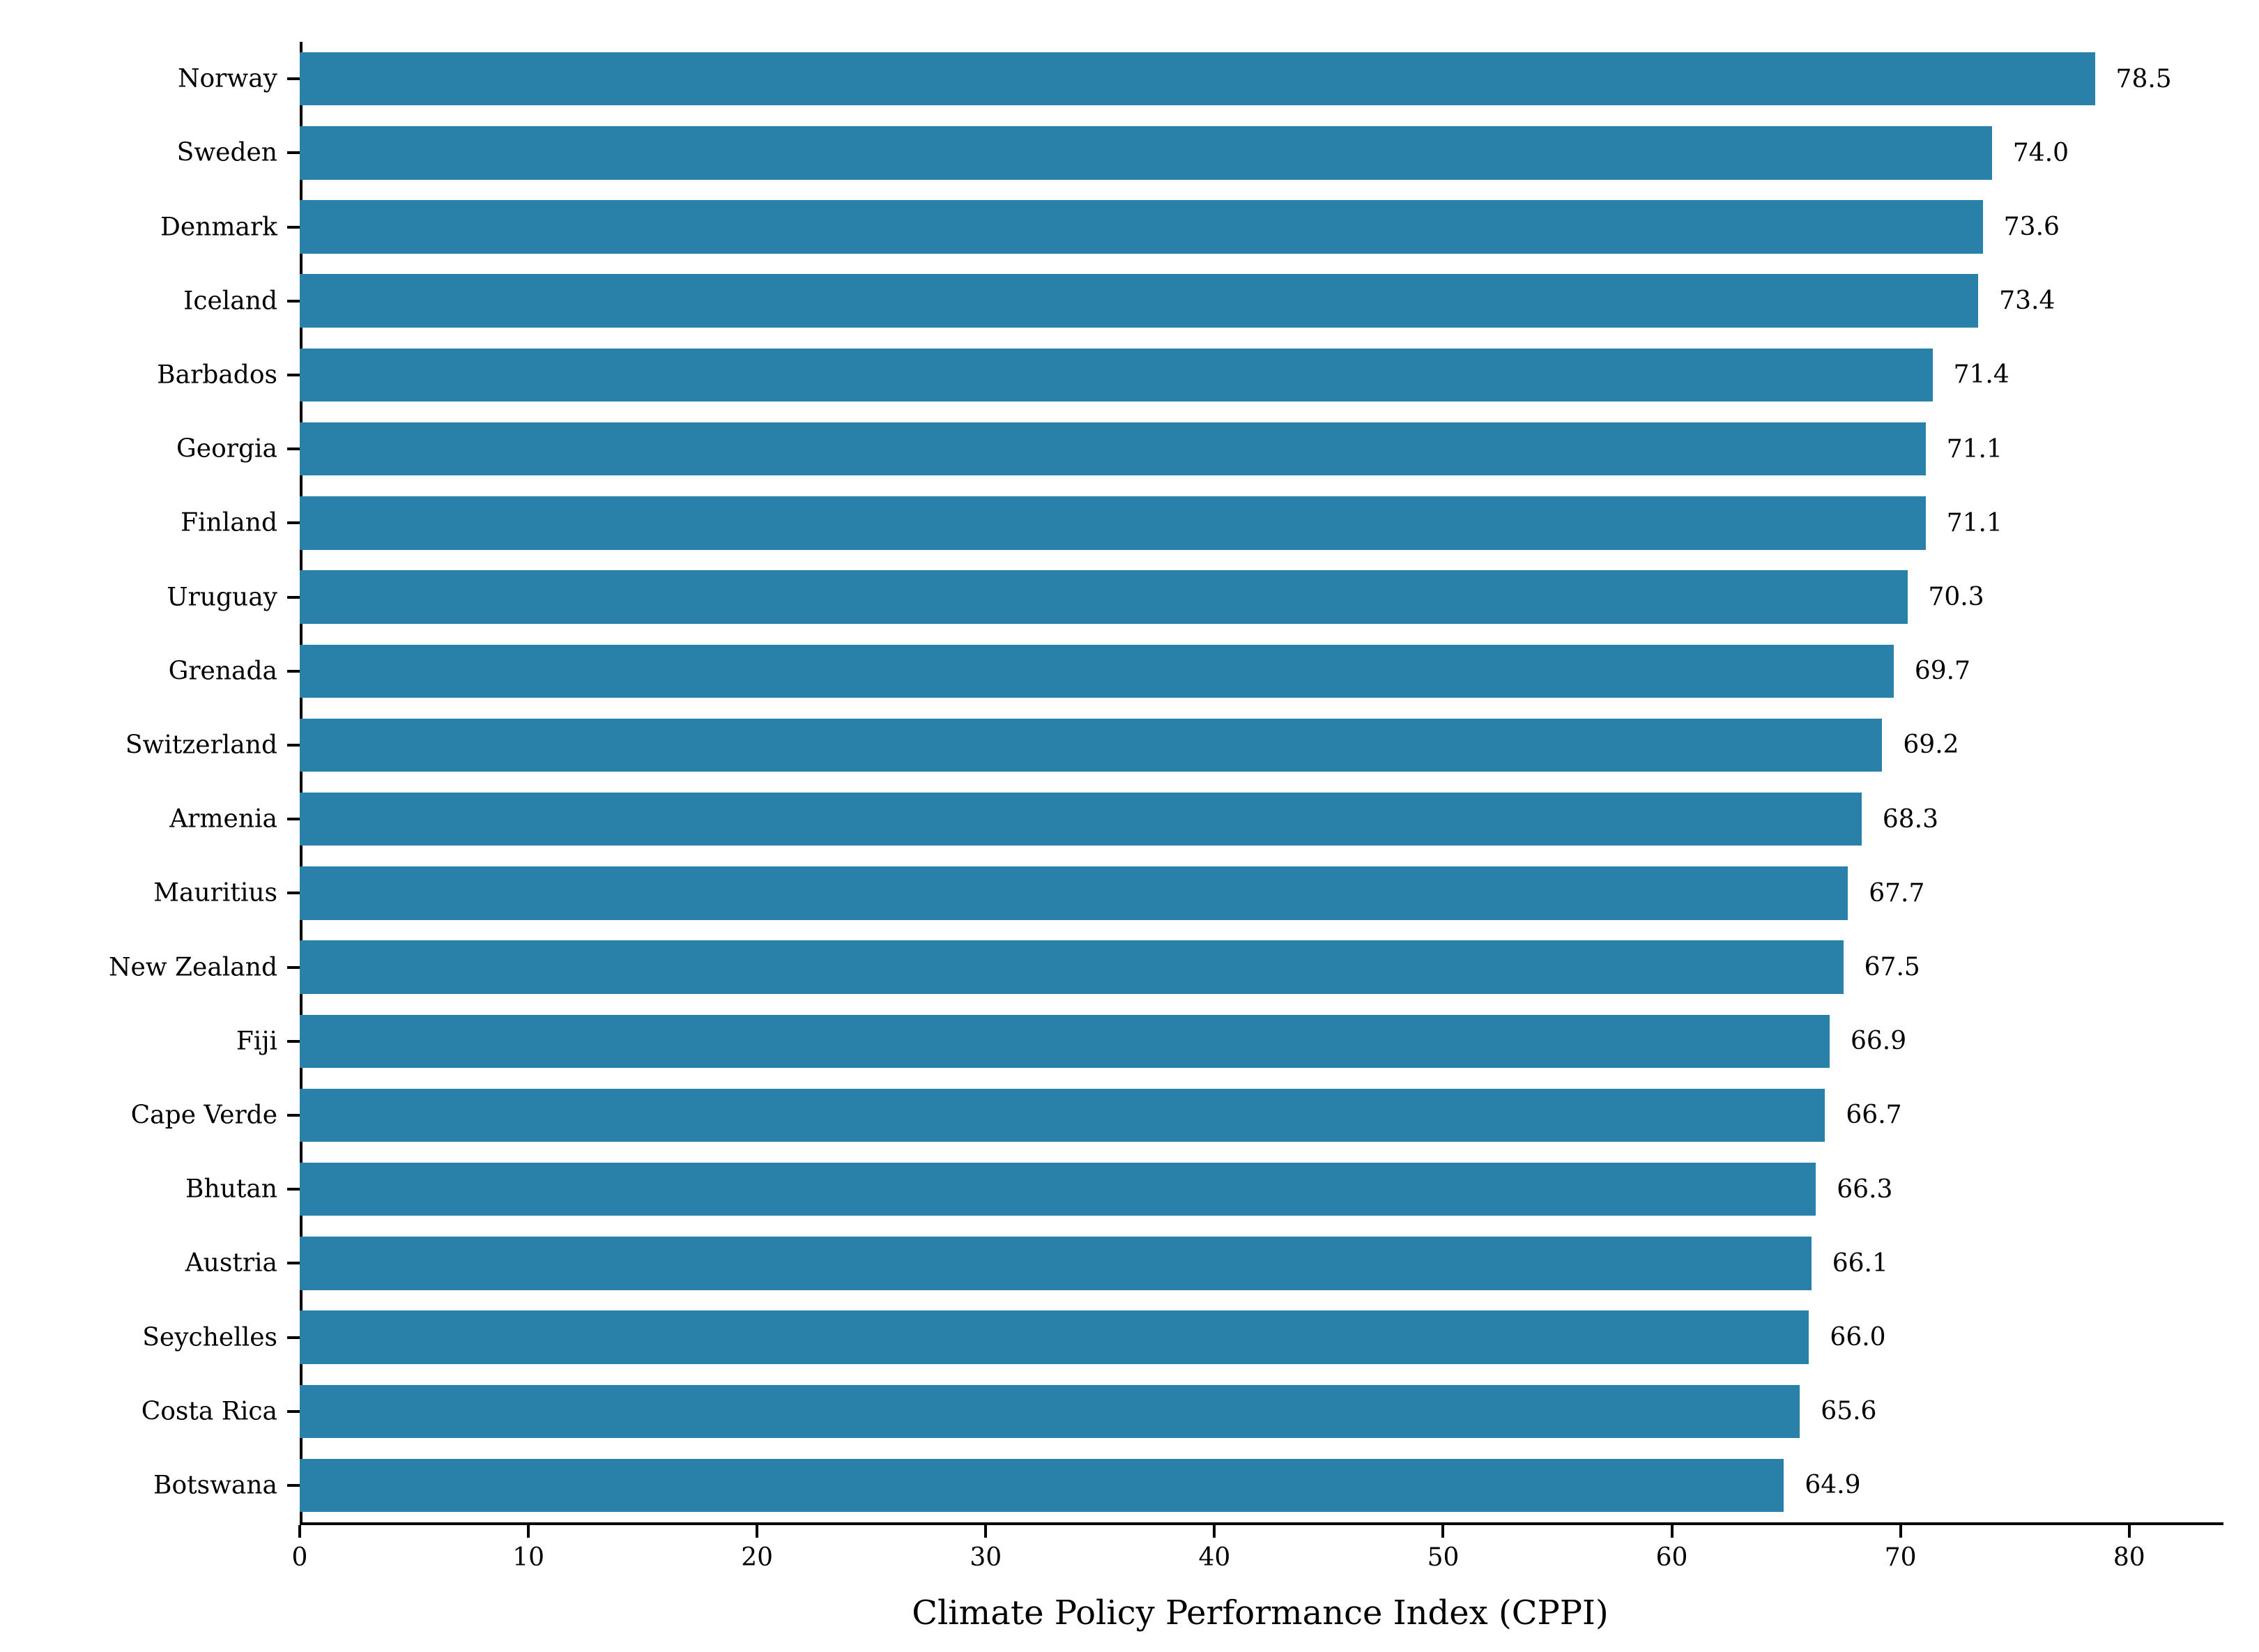  What do you see at coordinates (1671, 1557) in the screenshot?
I see `x-tick-label: 60` at bounding box center [1671, 1557].